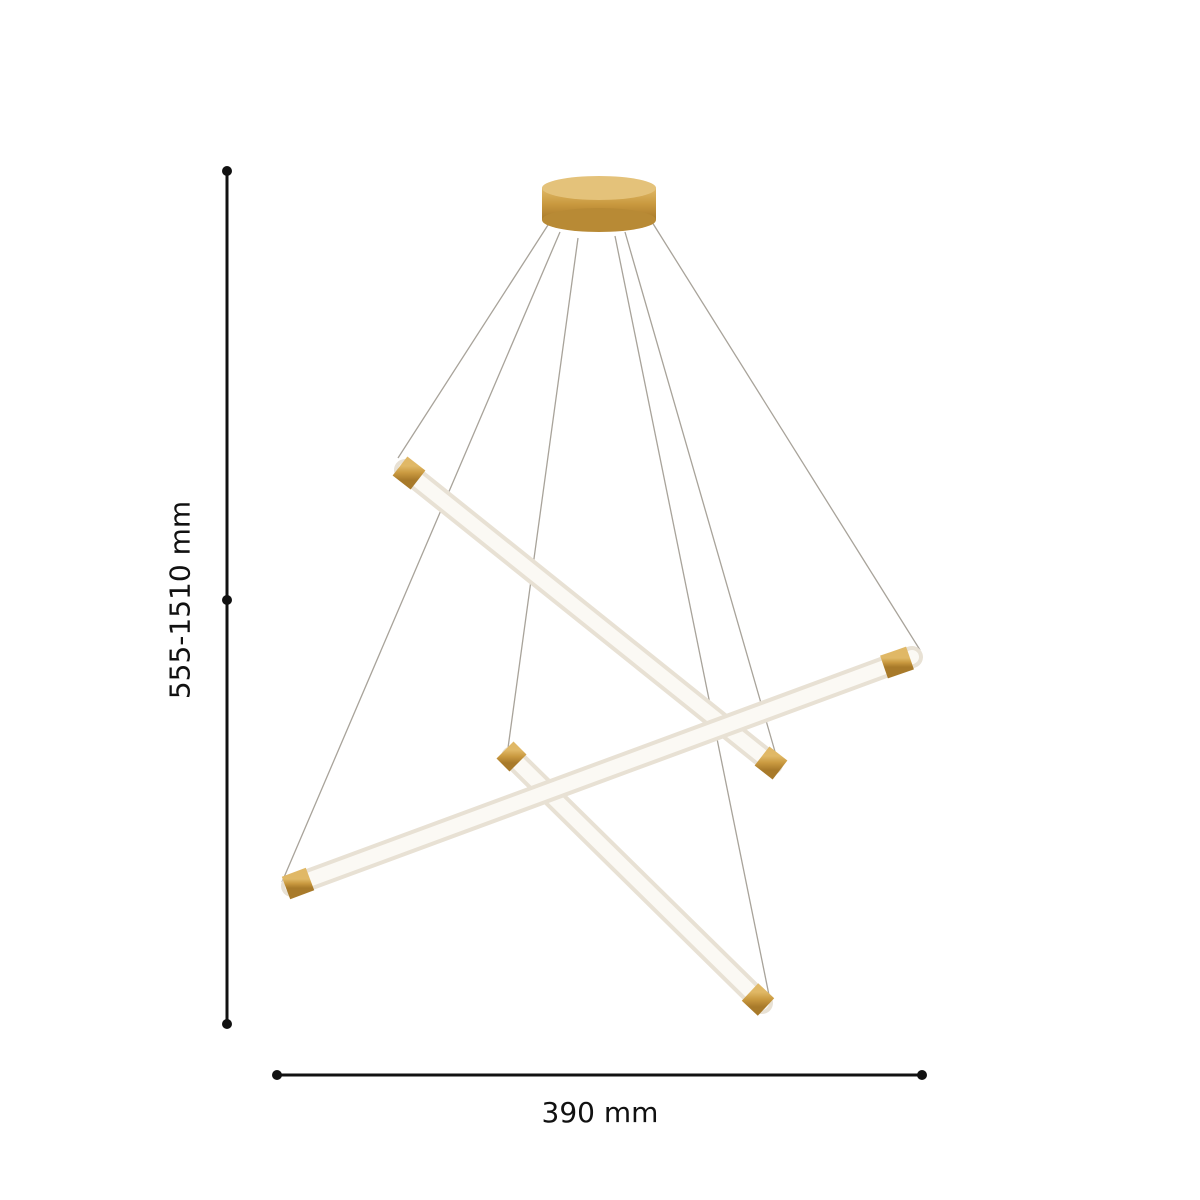 The width and height of the screenshot is (1200, 1200). Describe the element at coordinates (227, 597) in the screenshot. I see `height-dimension-line` at that location.